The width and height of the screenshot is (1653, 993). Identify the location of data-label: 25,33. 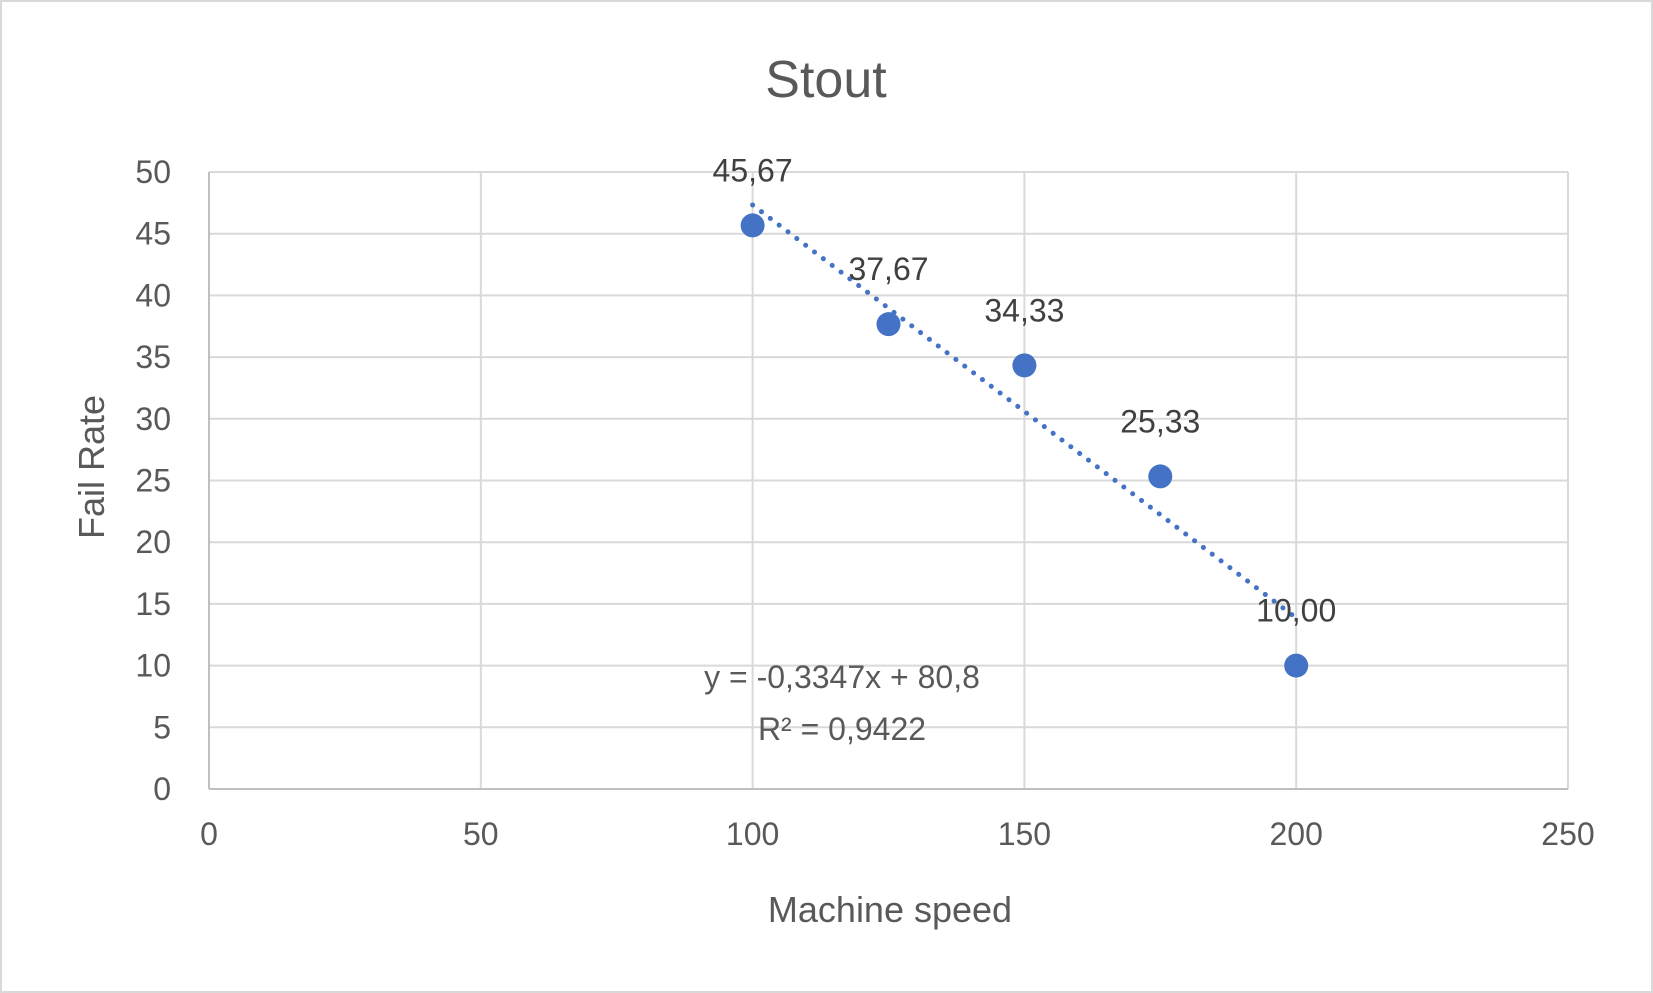
(1160, 421).